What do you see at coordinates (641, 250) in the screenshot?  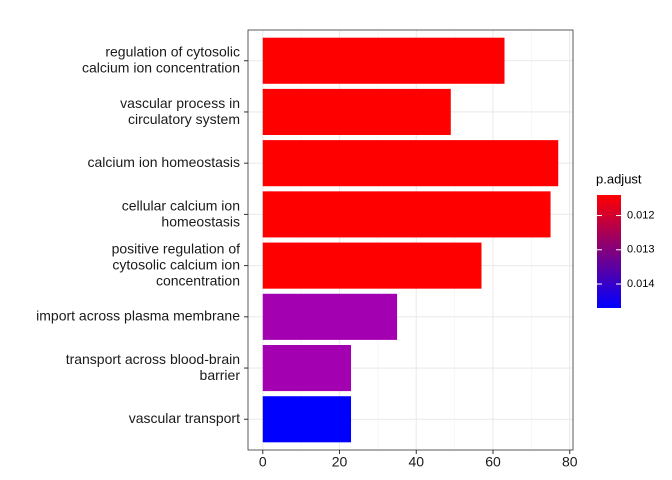 I see `colorbar-tick-label: 0.013` at bounding box center [641, 250].